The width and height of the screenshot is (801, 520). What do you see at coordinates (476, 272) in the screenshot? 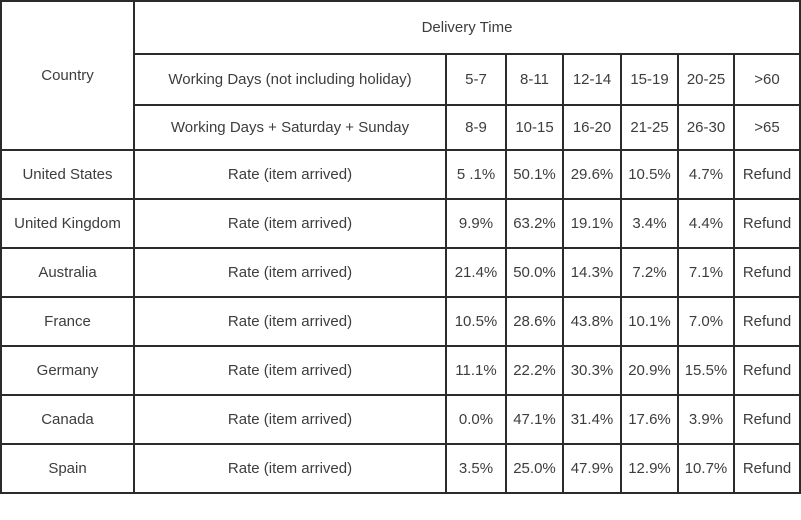
I see `rate-value-cell: 21.4%` at bounding box center [476, 272].